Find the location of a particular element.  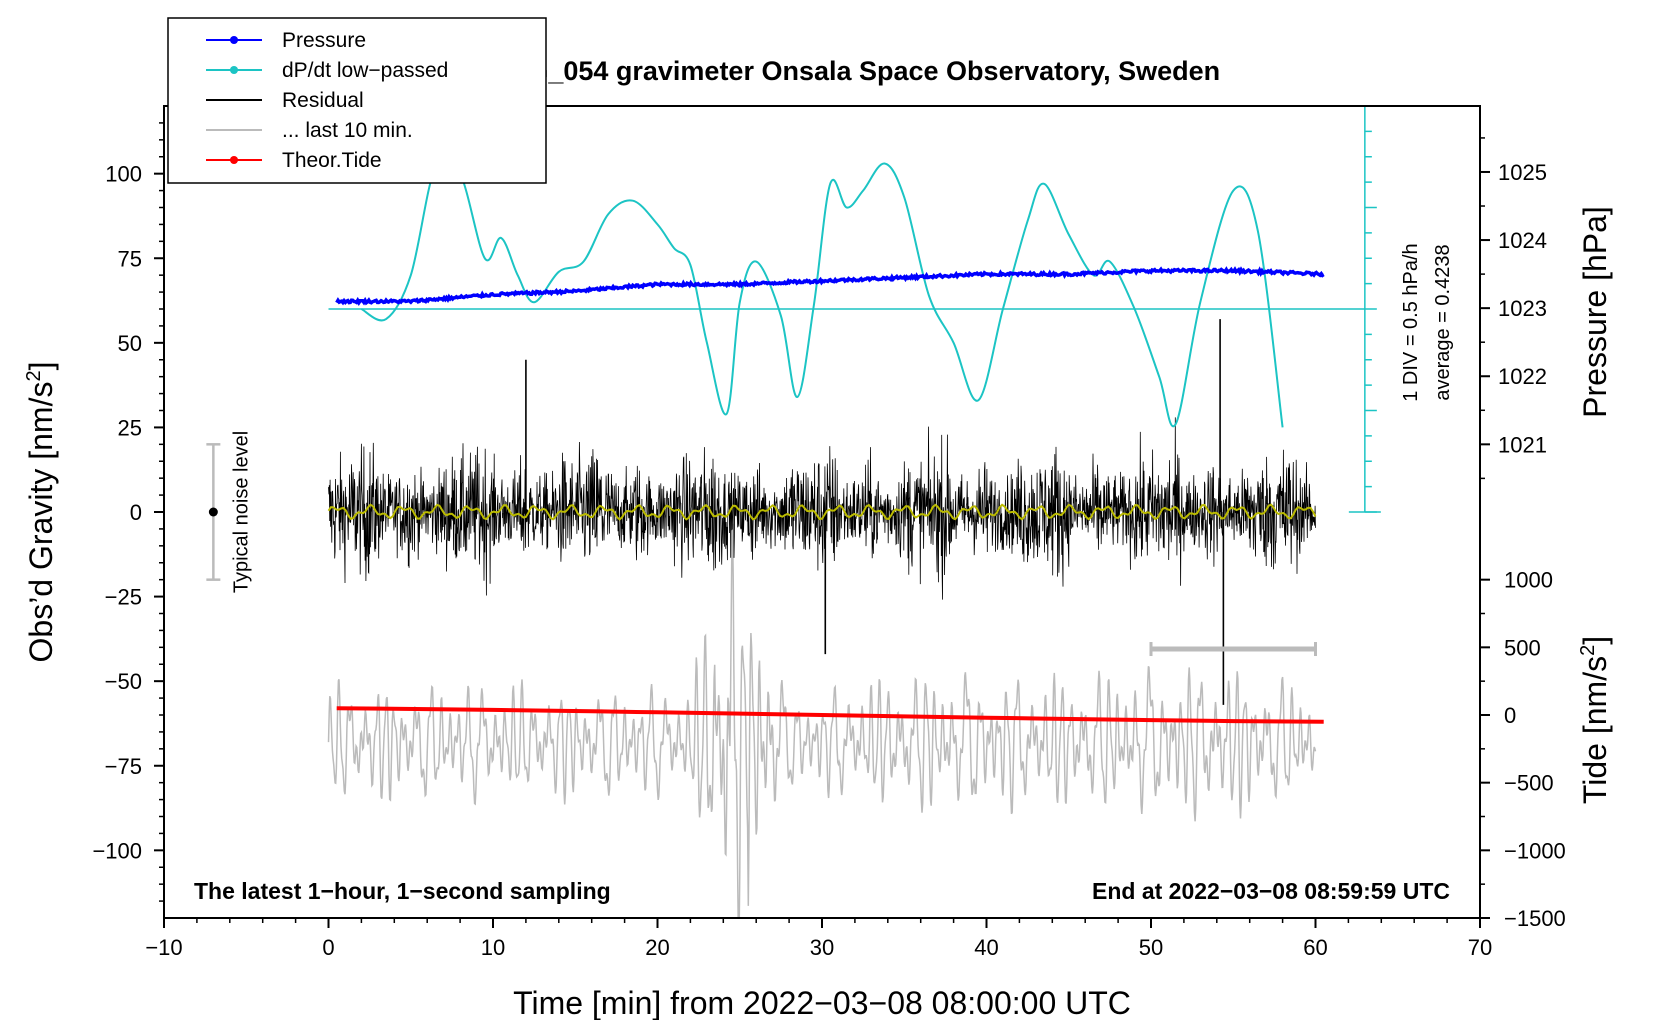

legend-label: Theor.Tide is located at coordinates (332, 160).